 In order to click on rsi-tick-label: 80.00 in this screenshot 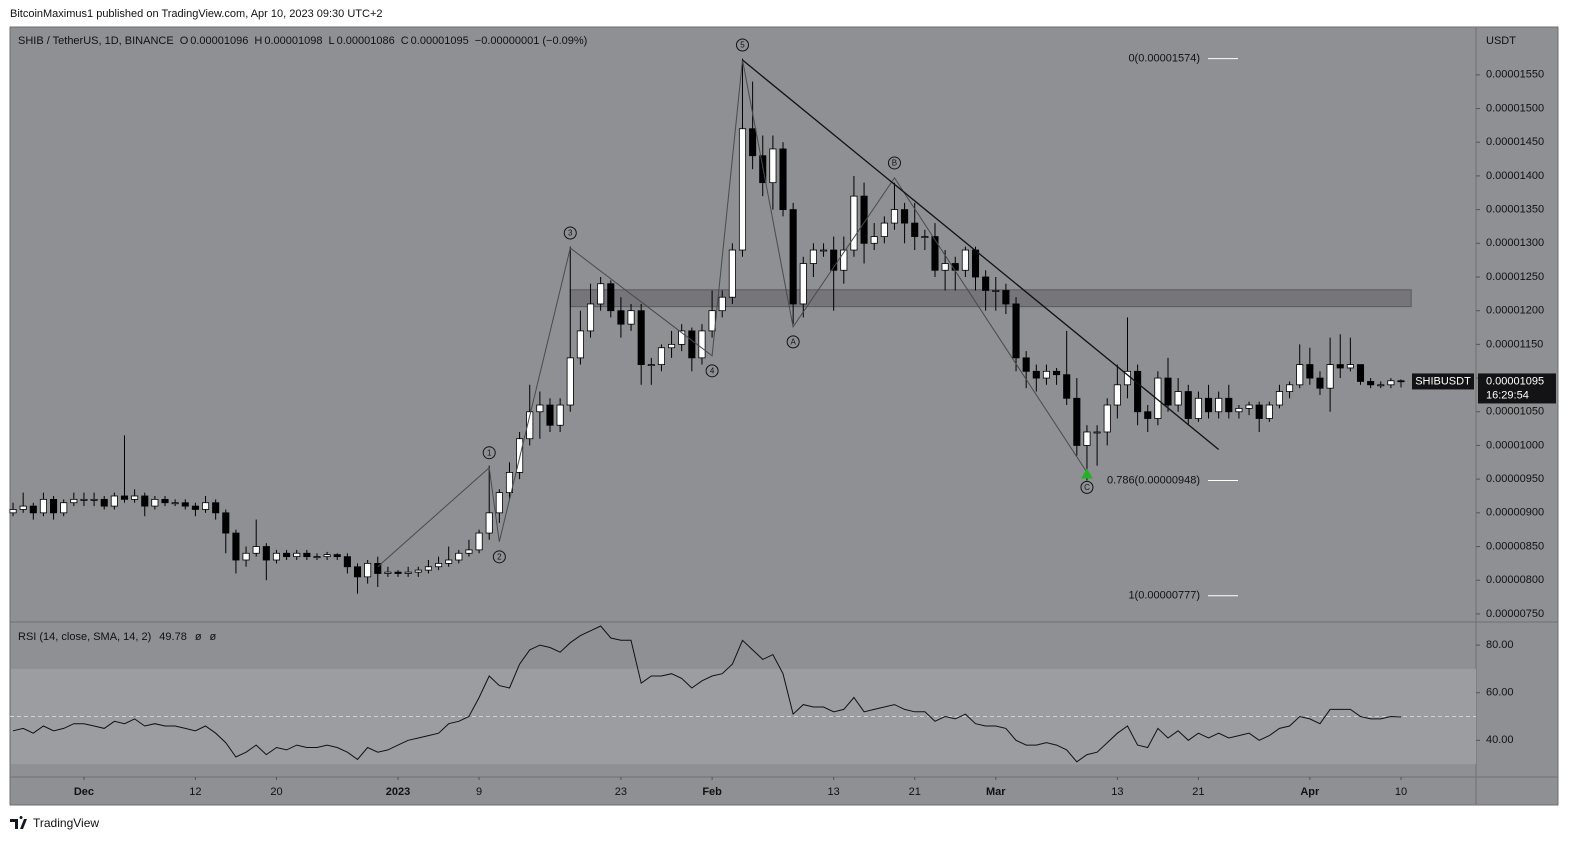, I will do `click(1500, 645)`.